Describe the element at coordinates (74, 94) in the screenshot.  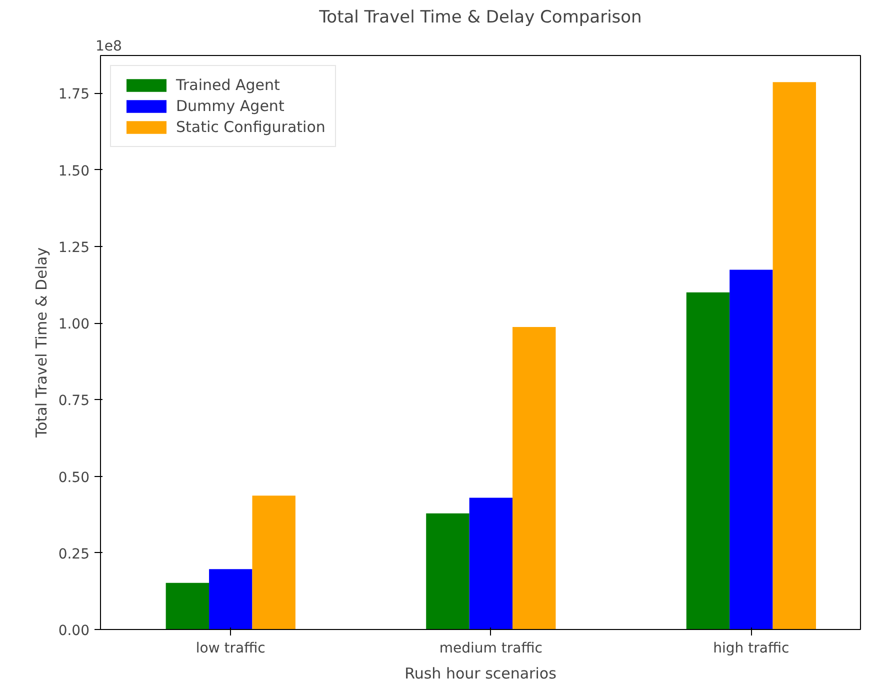
I see `y-tick-label: 1.75` at that location.